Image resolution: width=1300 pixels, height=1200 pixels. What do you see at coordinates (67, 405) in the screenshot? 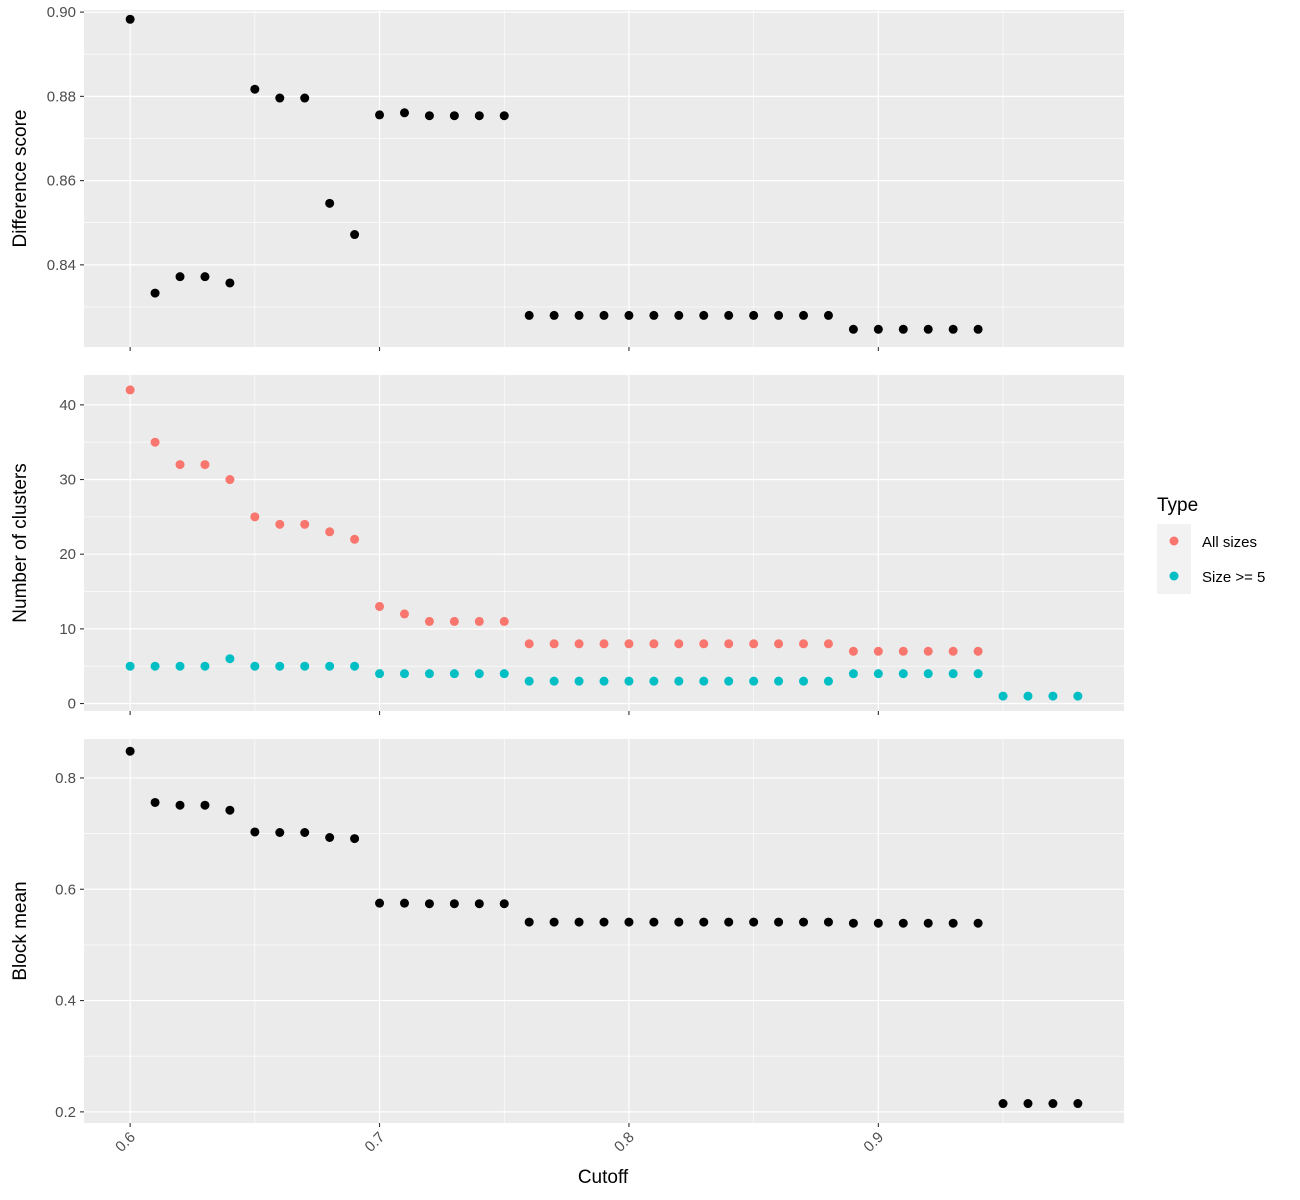
I see `y-tick-label: 40` at bounding box center [67, 405].